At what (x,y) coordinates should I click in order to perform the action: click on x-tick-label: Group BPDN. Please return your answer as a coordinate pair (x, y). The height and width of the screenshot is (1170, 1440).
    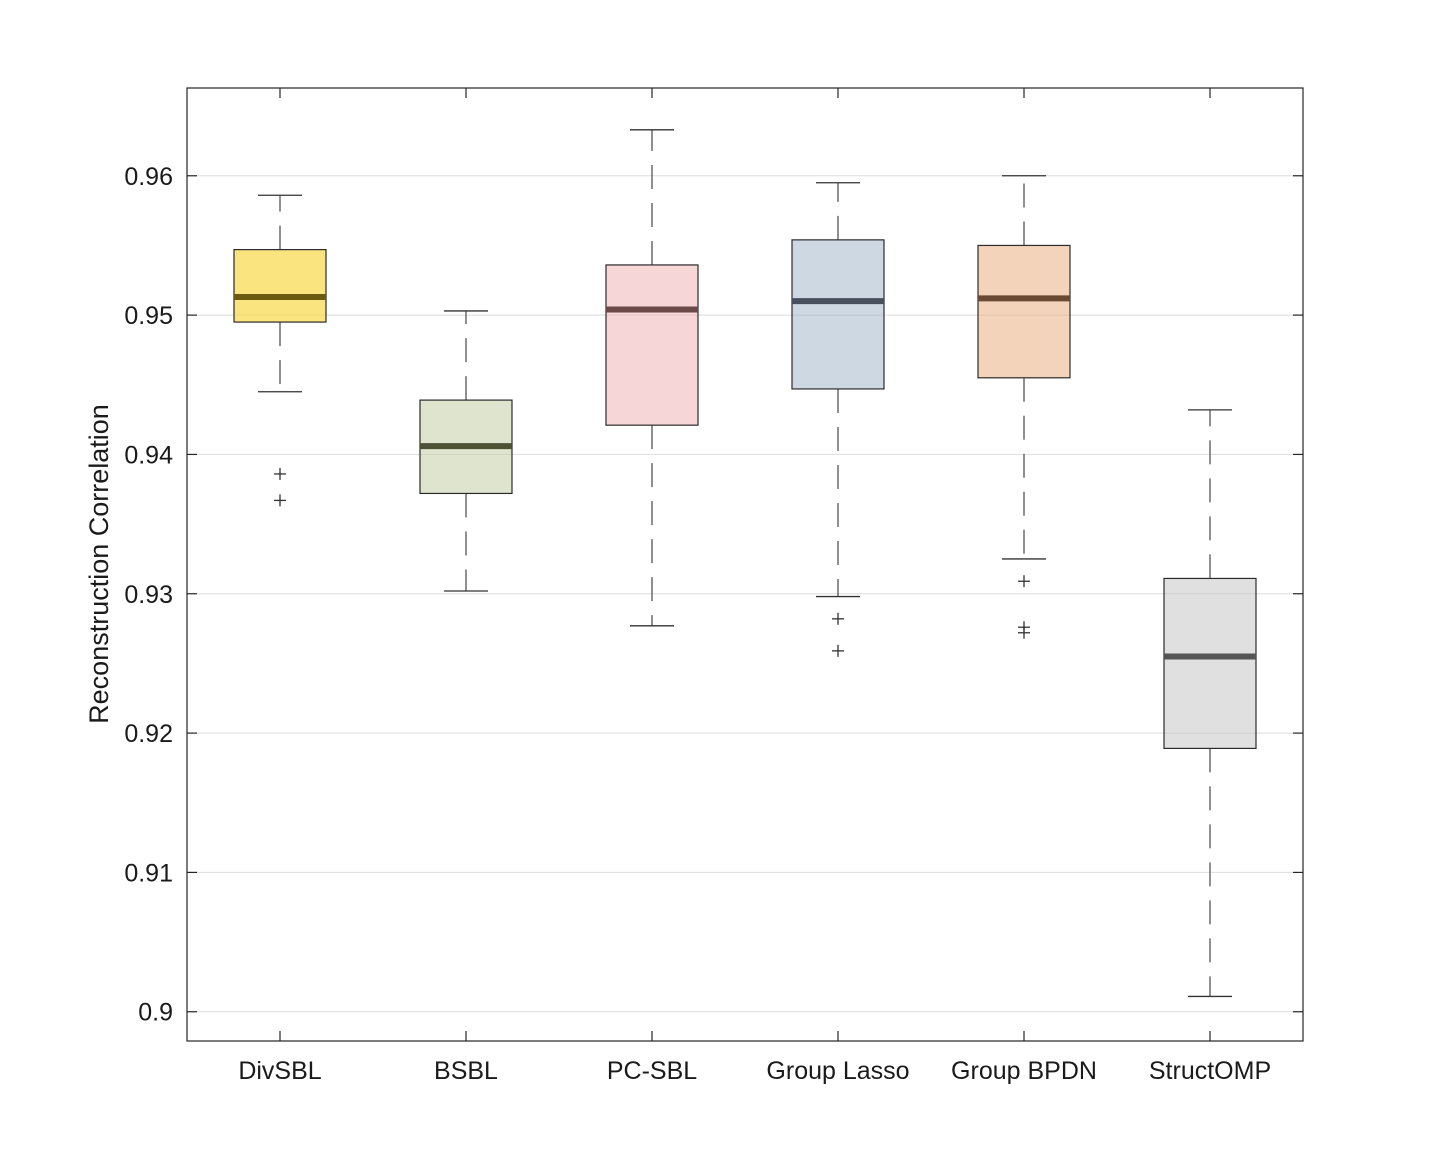
    Looking at the image, I should click on (1024, 1071).